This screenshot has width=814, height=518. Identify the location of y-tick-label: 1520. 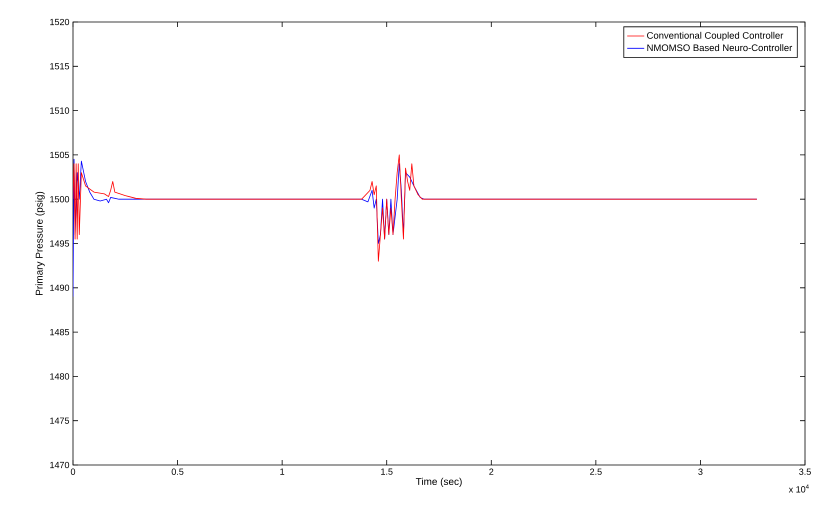
(60, 22).